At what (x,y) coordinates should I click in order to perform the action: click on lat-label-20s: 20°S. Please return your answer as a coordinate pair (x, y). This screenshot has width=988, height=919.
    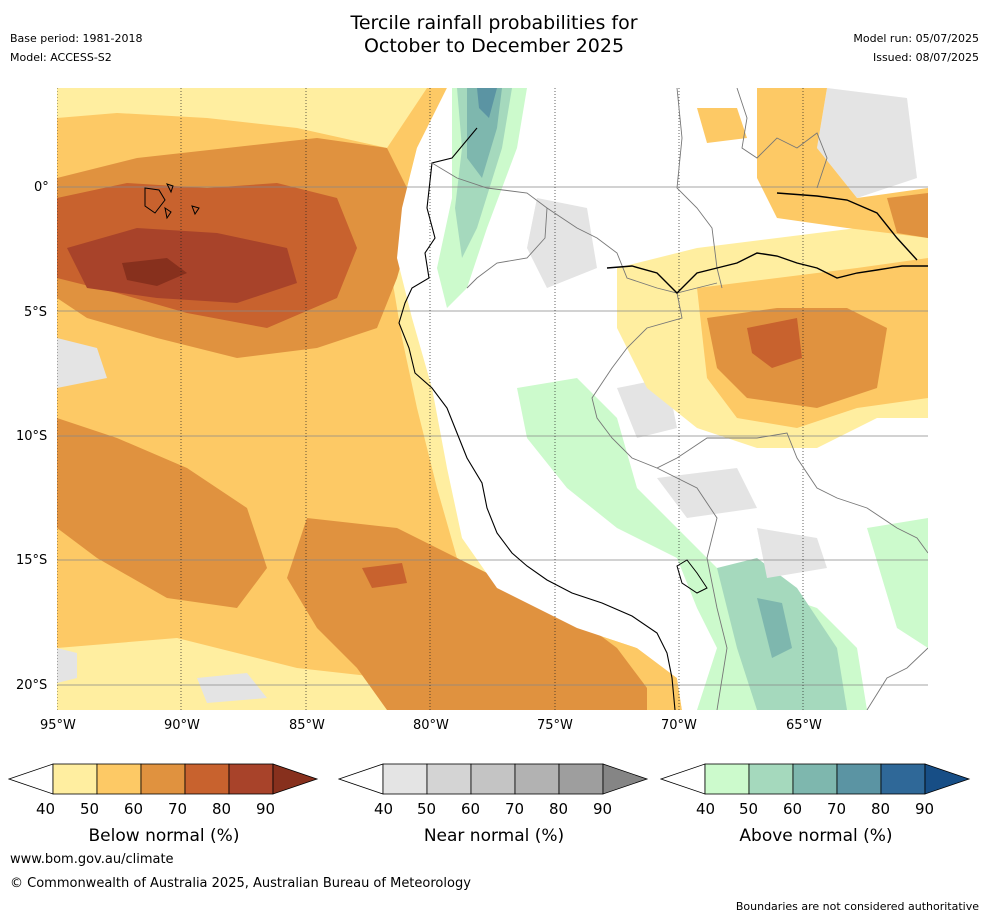
    Looking at the image, I should click on (32, 685).